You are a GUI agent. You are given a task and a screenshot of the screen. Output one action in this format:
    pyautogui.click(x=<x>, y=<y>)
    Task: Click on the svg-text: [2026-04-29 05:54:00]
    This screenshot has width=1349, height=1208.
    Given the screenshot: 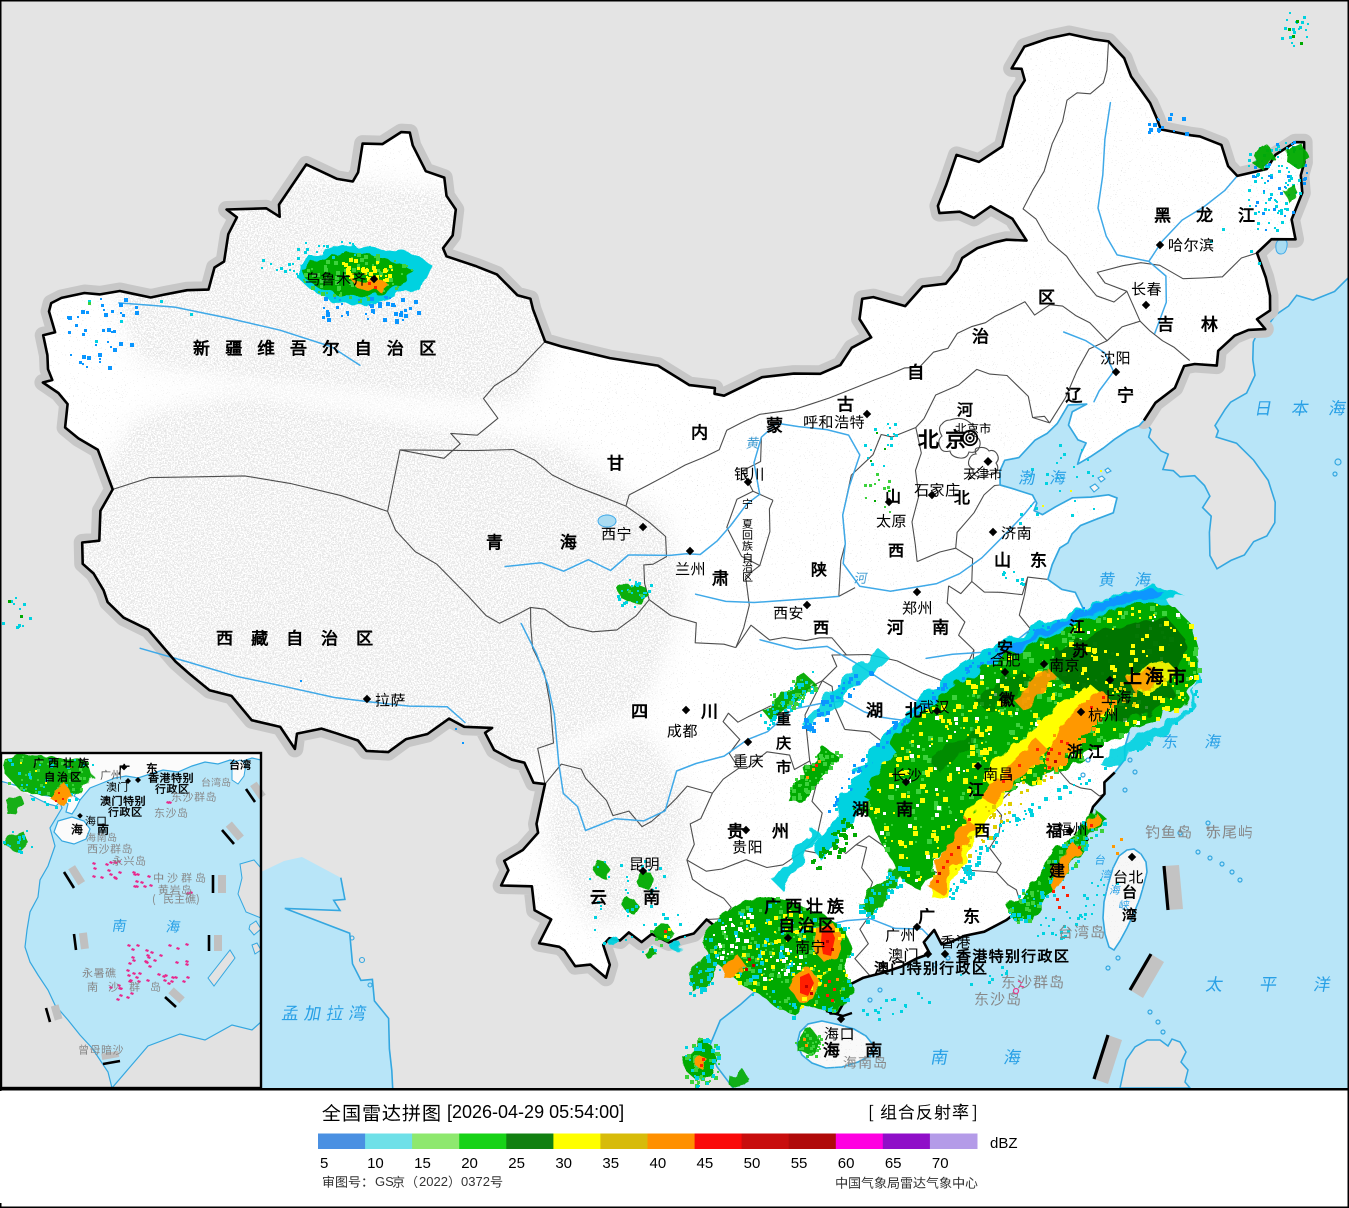 What is the action you would take?
    pyautogui.click(x=535, y=1112)
    